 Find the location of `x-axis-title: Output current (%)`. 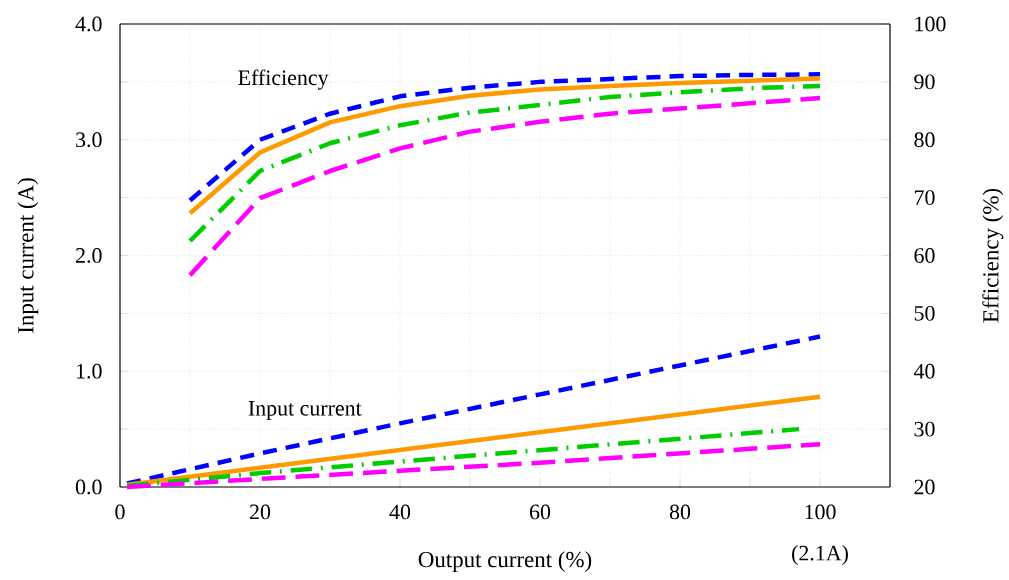

x-axis-title: Output current (%) is located at coordinates (505, 561).